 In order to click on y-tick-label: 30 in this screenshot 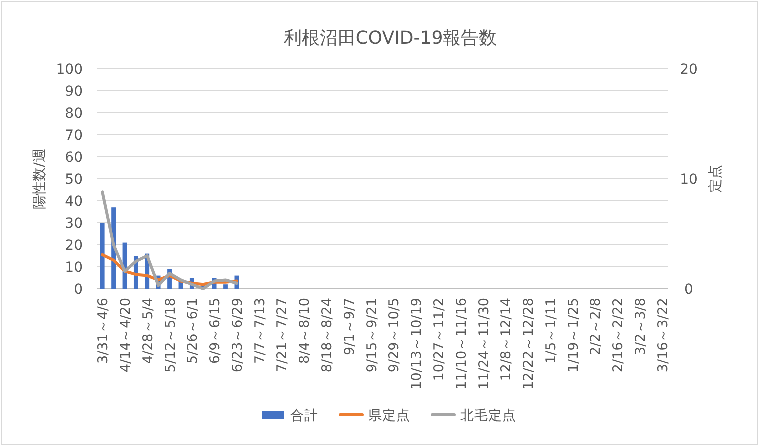, I will do `click(74, 224)`.